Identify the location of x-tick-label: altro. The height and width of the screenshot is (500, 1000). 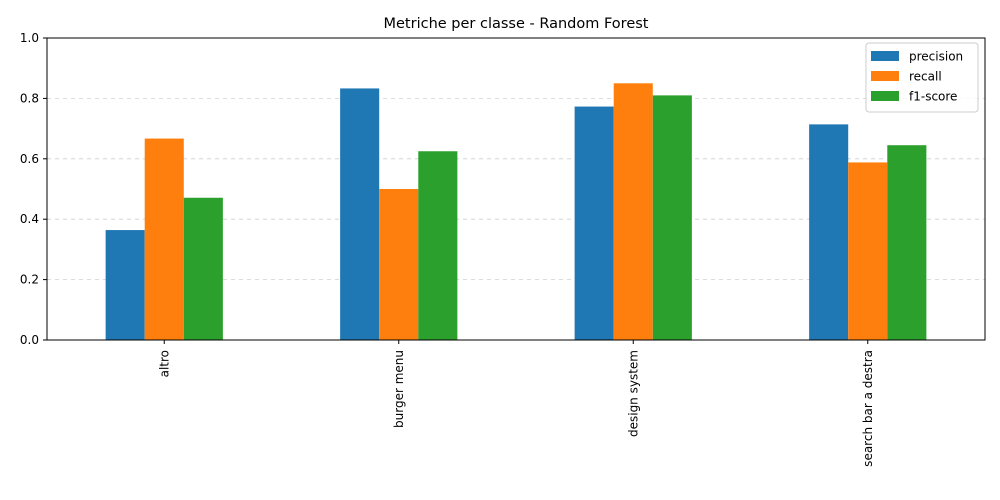
(164, 363).